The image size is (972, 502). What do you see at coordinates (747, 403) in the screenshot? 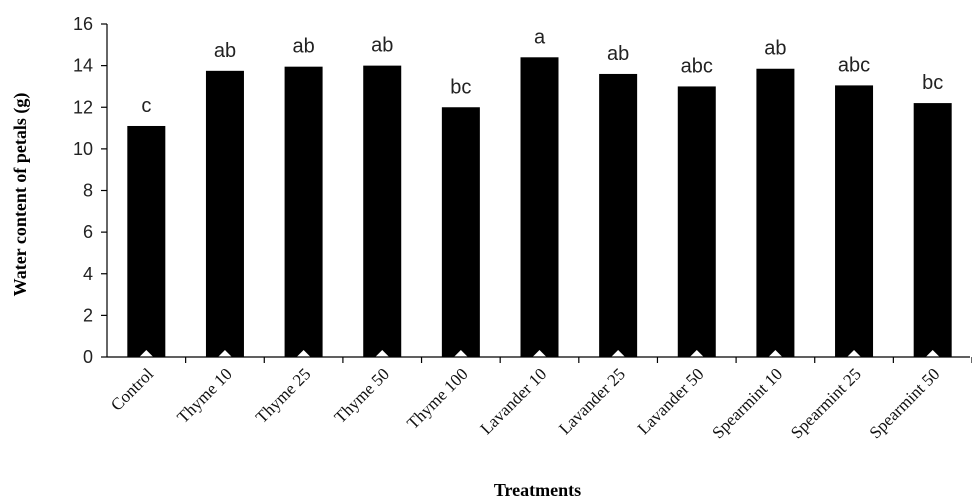
I see `x-category-label: Spearmint 10` at bounding box center [747, 403].